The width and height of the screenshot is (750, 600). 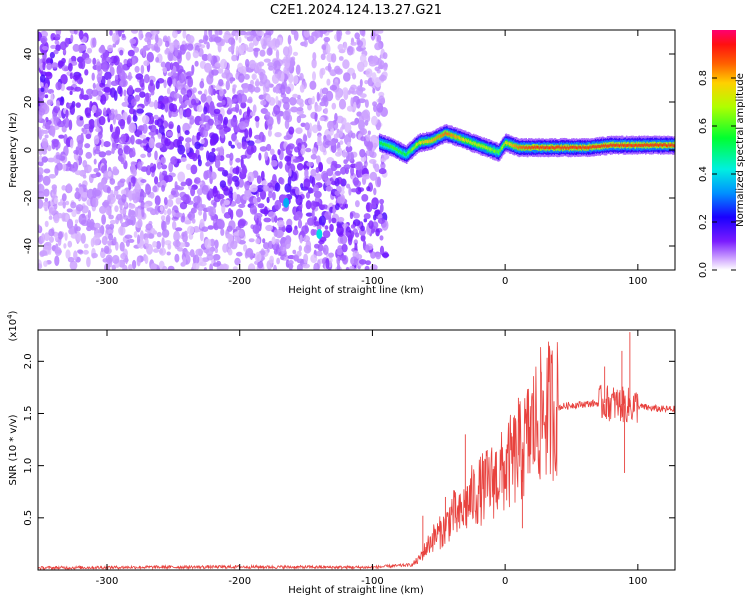 I want to click on snr-y-multiplier: (x104), so click(x=12, y=325).